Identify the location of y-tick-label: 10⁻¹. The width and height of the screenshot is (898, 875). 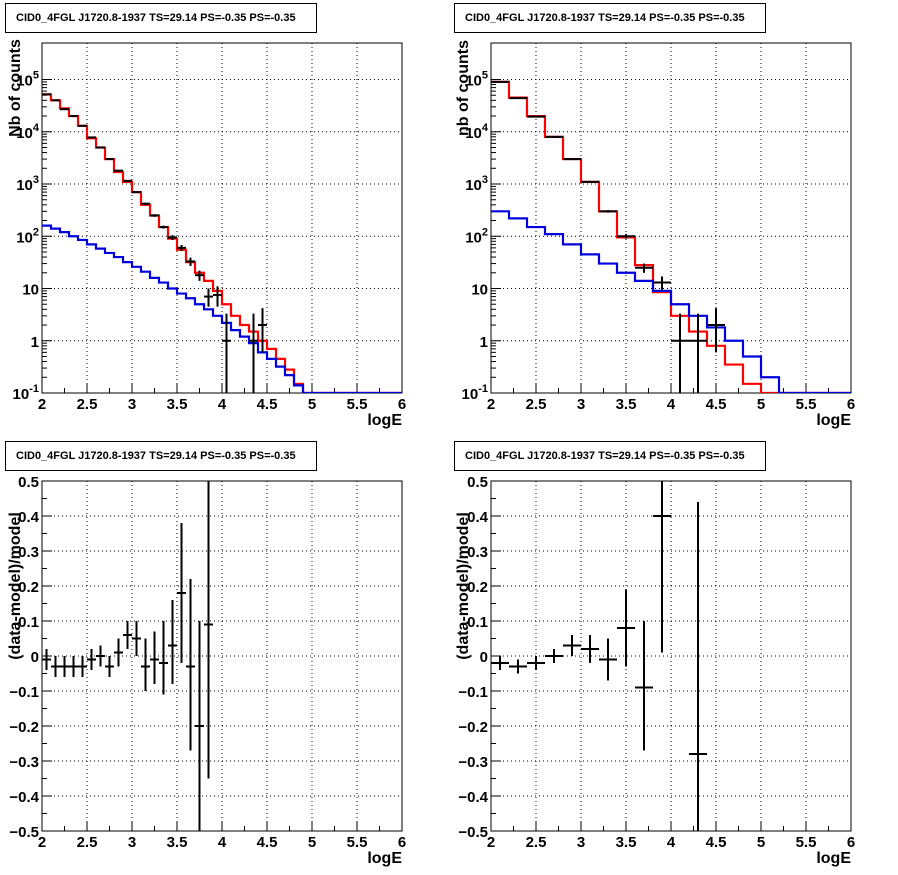
(475, 393).